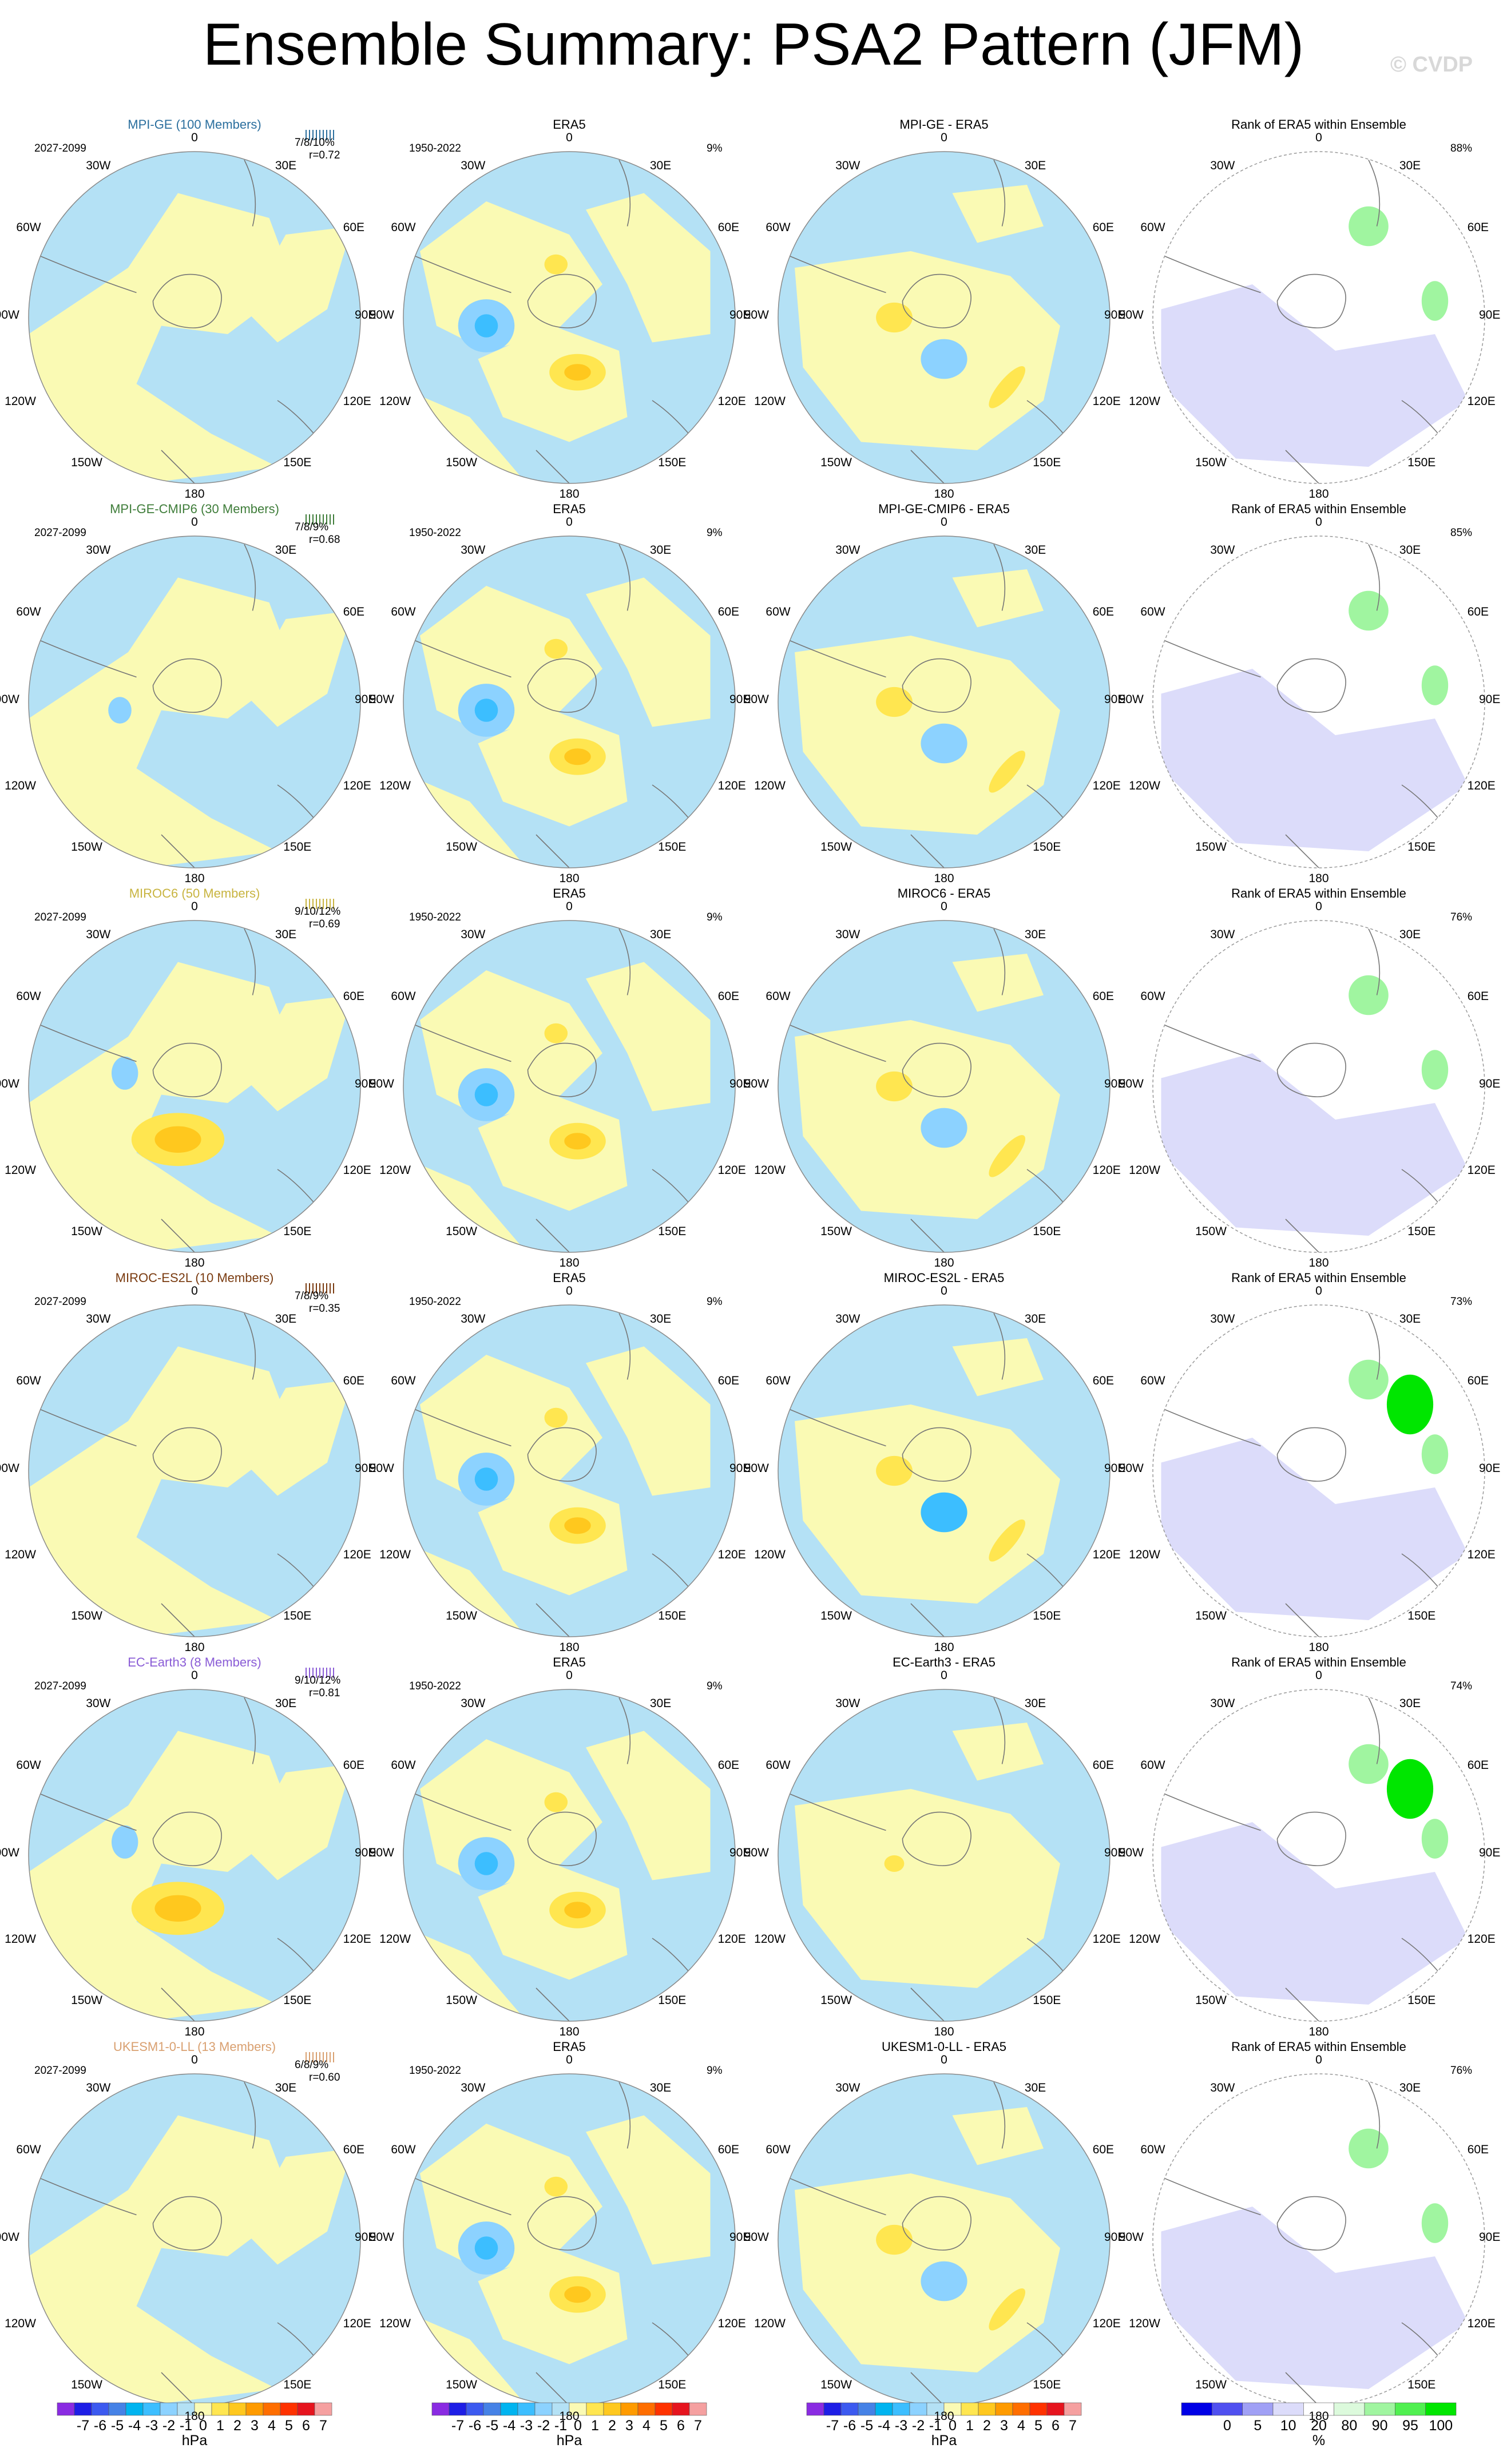 This screenshot has height=2464, width=1507. Describe the element at coordinates (403, 2149) in the screenshot. I see `longitude-label: 60W` at that location.